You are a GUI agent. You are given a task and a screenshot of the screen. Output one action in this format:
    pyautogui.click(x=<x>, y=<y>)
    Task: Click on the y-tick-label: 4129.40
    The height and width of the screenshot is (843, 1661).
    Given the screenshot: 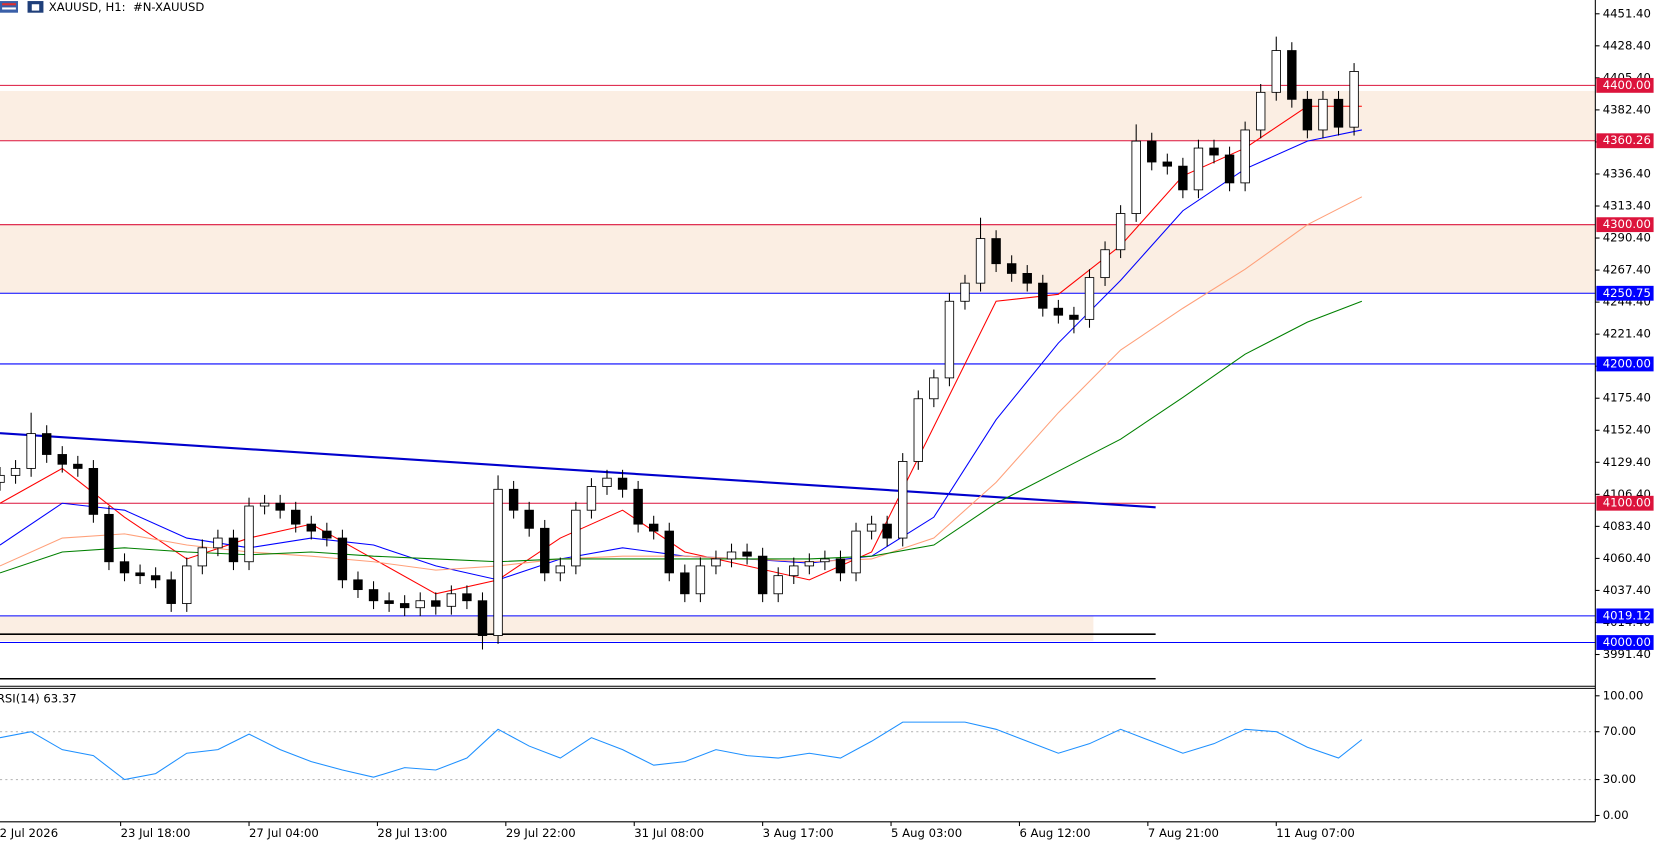 What is the action you would take?
    pyautogui.click(x=1627, y=462)
    